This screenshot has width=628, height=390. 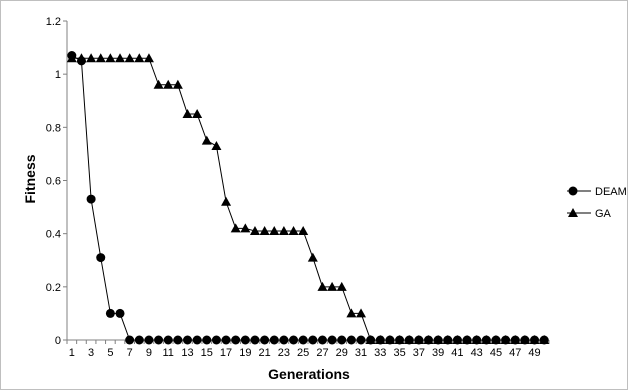 I want to click on legend-label: DEAM, so click(x=611, y=192).